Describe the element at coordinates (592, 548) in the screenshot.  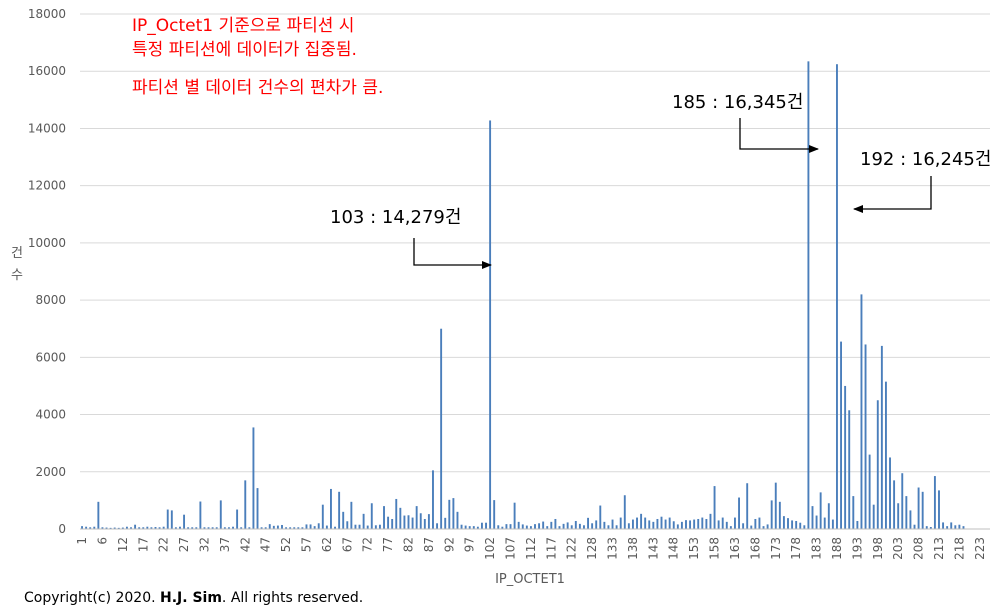
I see `x-tick-label: 128` at that location.